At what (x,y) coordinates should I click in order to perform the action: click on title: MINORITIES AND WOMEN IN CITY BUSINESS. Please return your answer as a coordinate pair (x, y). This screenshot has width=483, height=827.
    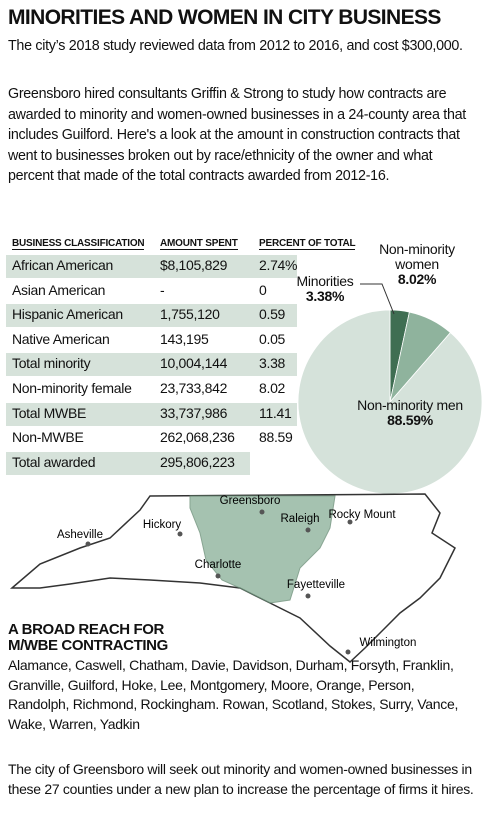
    Looking at the image, I should click on (224, 17).